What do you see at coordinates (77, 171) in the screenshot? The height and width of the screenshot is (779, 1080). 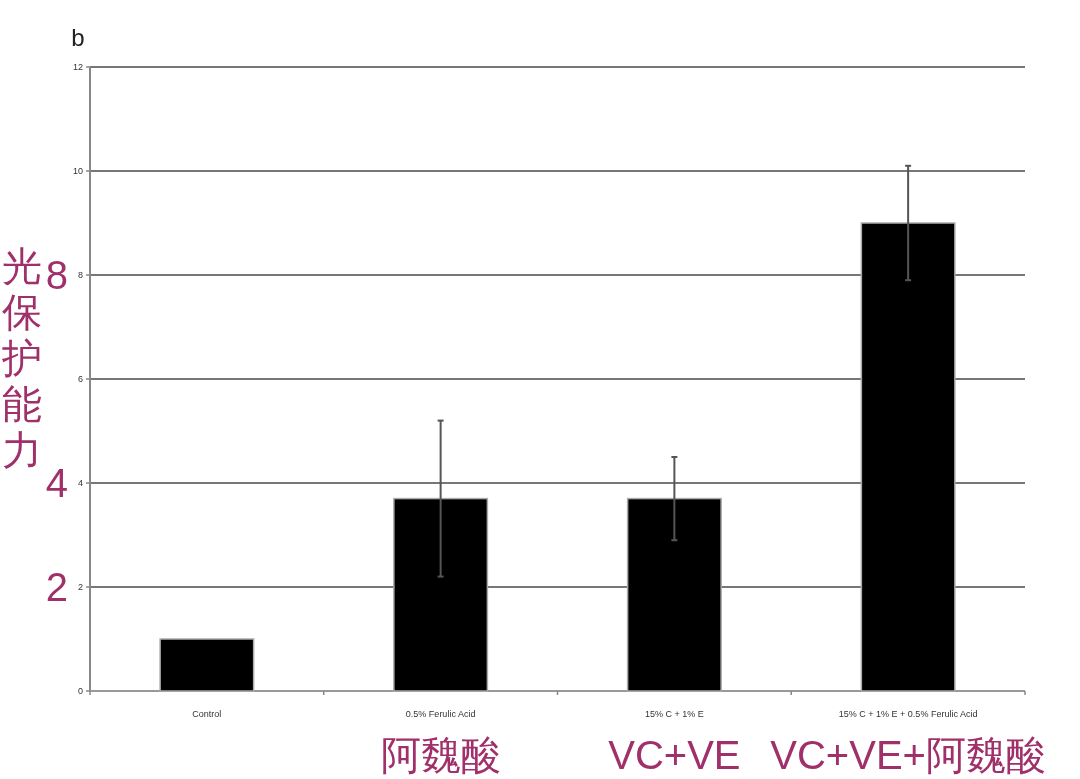 I see `y-tick-label: 10` at bounding box center [77, 171].